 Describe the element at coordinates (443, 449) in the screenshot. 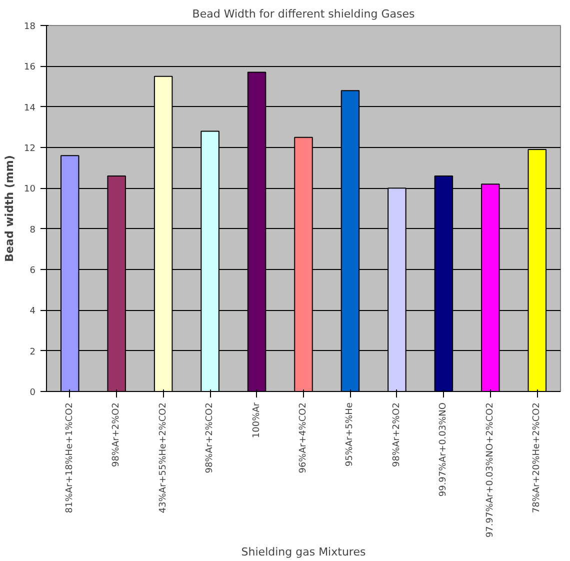

I see `x-tick-label: 99.97%Ar+0.03%NO` at that location.